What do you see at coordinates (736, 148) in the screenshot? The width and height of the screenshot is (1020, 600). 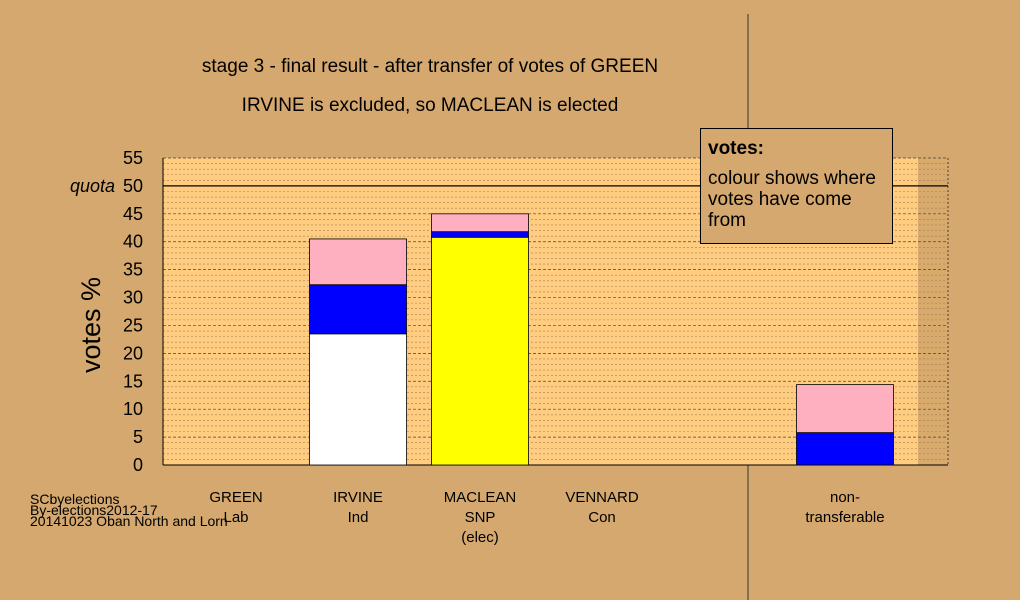 I see `legend-title: votes:` at bounding box center [736, 148].